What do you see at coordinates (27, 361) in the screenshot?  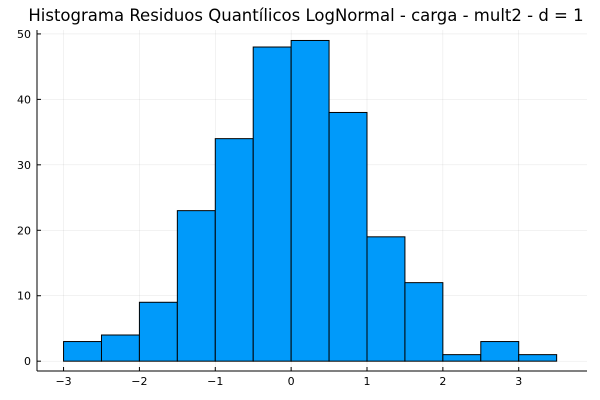 I see `y-tick-label: 0` at bounding box center [27, 361].